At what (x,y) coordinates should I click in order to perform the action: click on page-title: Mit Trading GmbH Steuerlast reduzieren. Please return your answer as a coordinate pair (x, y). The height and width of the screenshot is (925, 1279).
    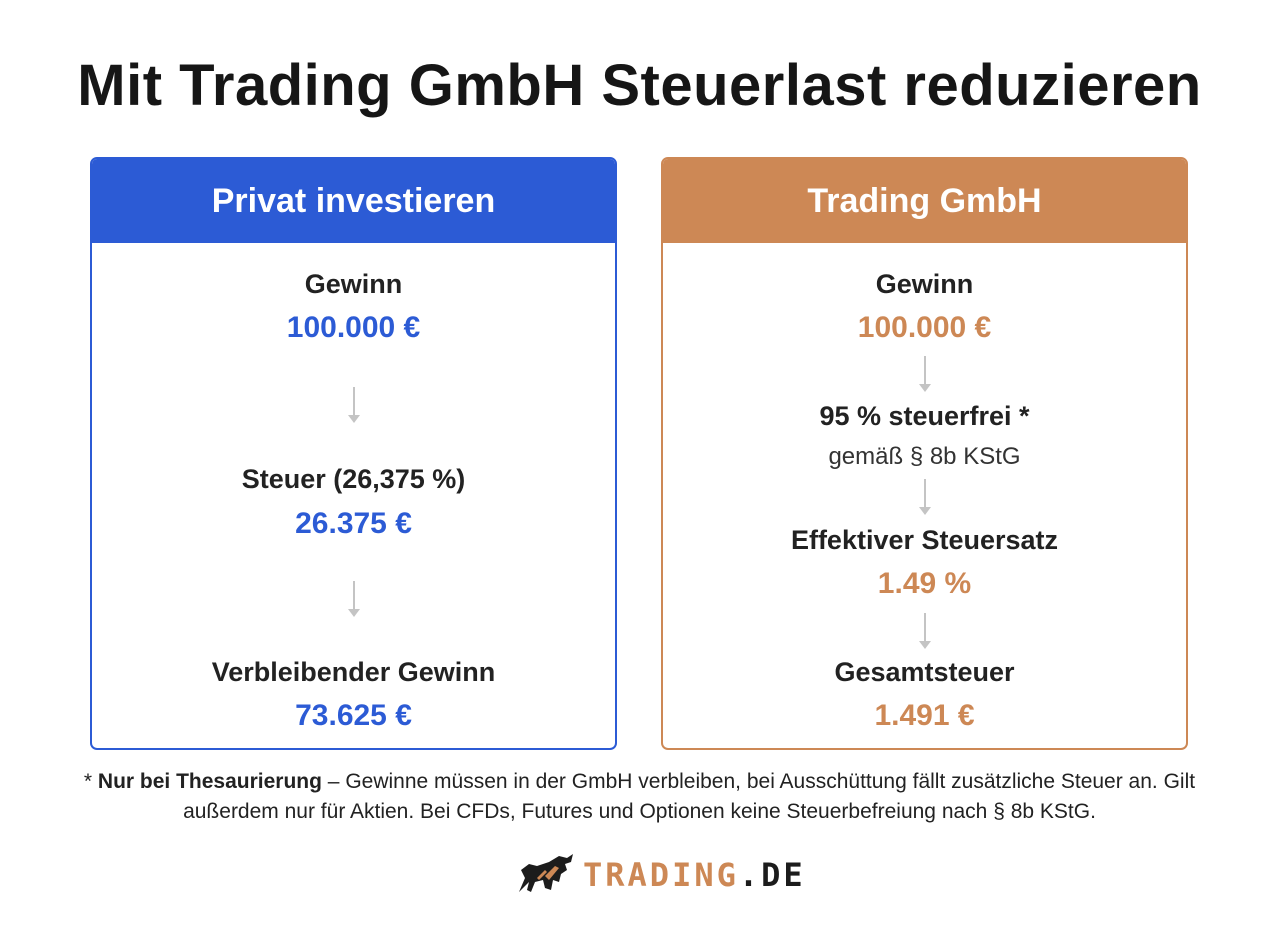
    Looking at the image, I should click on (639, 85).